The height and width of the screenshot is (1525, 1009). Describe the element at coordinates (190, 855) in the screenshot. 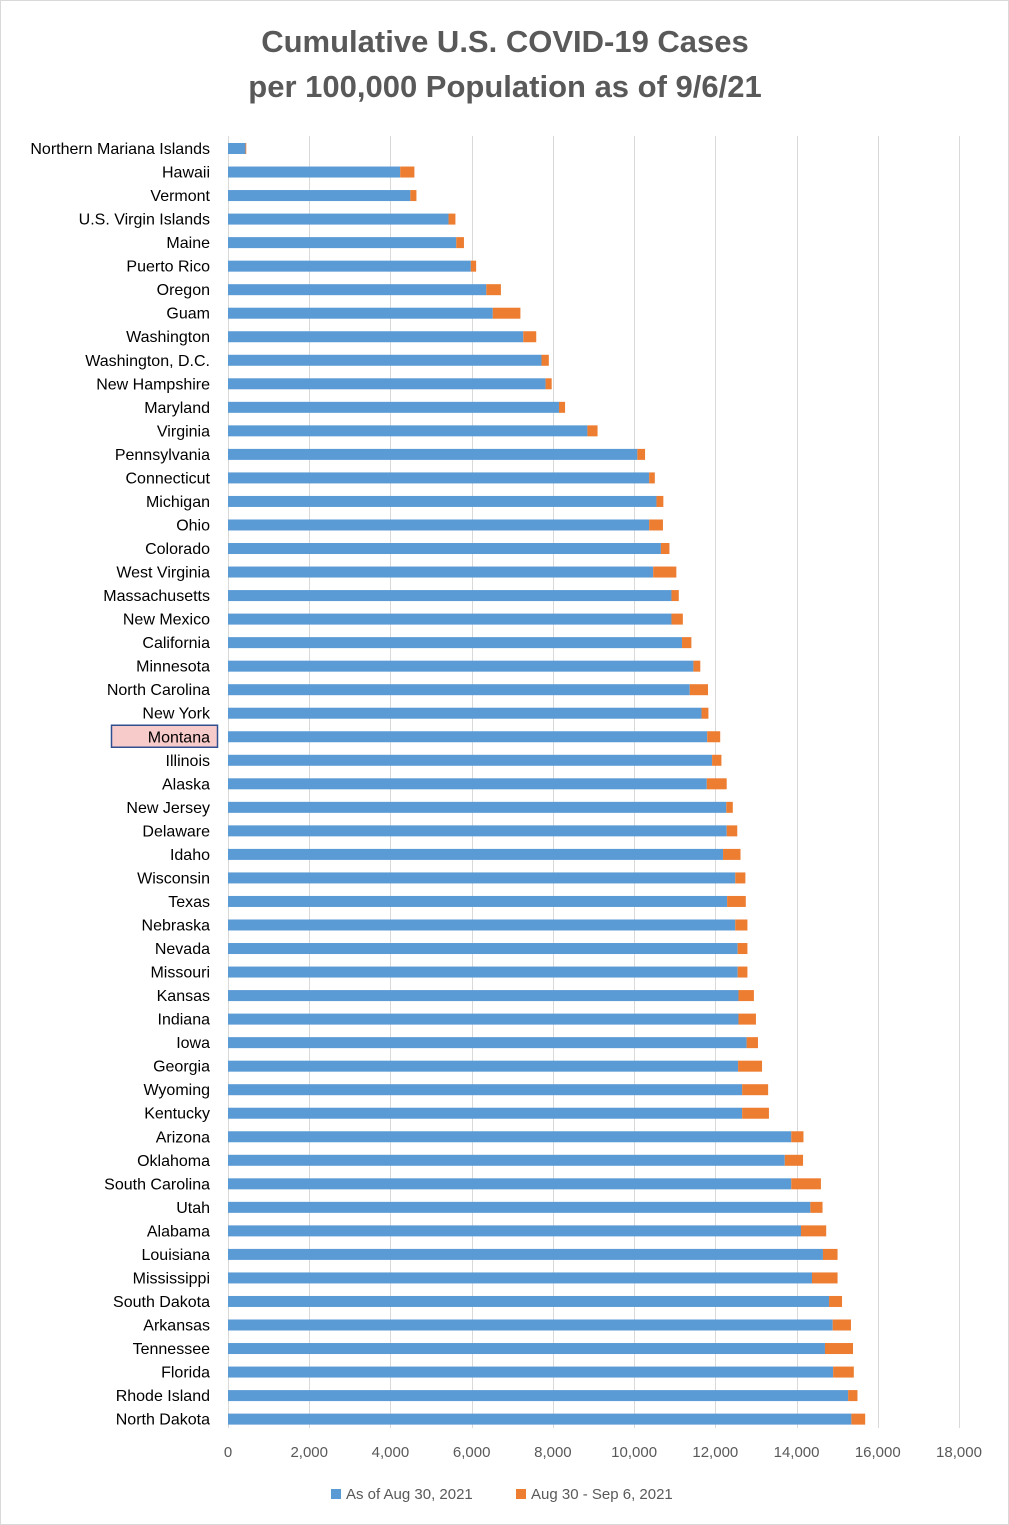

I see `category-label: Idaho` at that location.